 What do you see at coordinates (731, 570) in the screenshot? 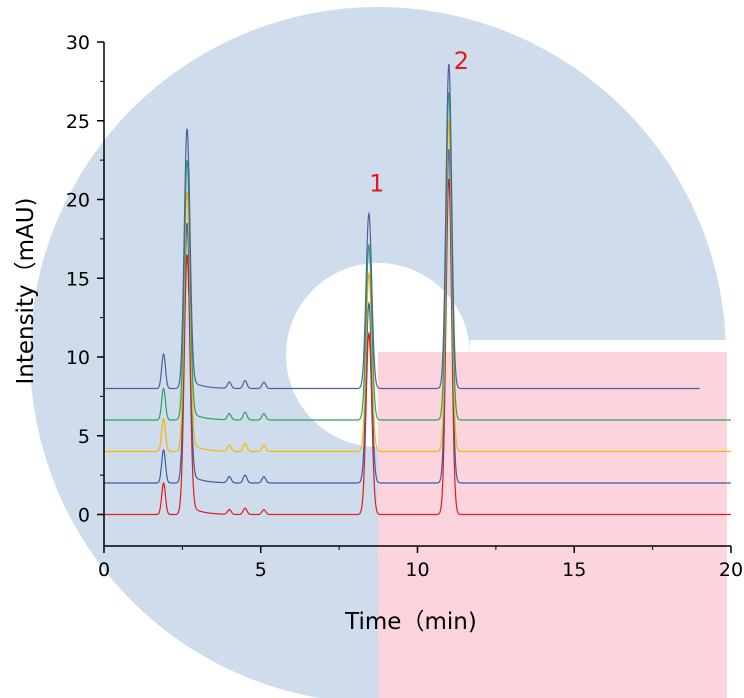
I see `x-tick-label: 20` at bounding box center [731, 570].